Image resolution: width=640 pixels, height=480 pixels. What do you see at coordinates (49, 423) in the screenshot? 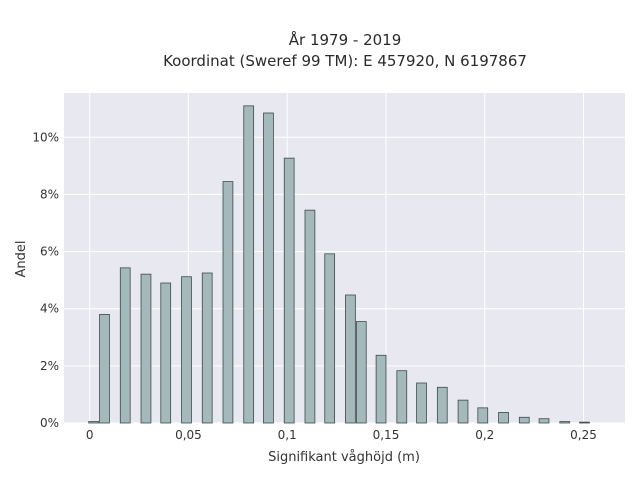
I see `y-tick-label: 0%` at bounding box center [49, 423].